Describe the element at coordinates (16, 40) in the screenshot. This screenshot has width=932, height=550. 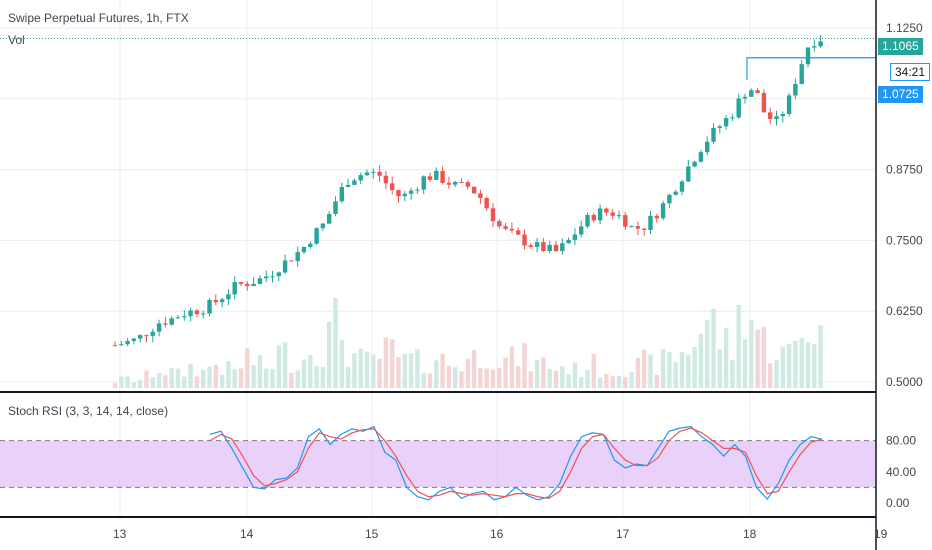
I see `volume-legend: Vol` at that location.